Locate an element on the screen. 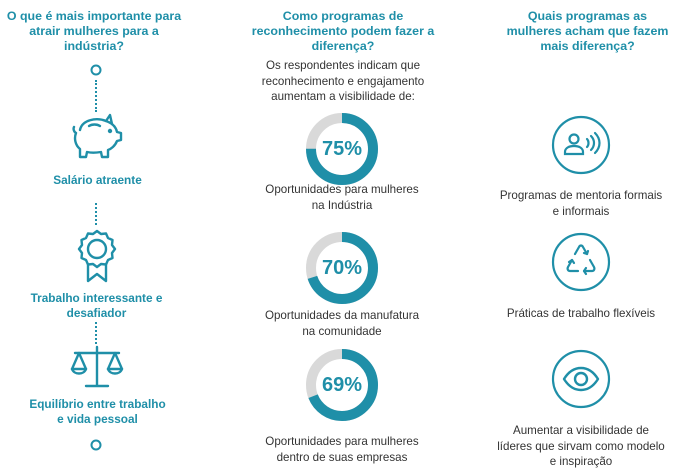  donut-percent-label: 69% is located at coordinates (342, 385).